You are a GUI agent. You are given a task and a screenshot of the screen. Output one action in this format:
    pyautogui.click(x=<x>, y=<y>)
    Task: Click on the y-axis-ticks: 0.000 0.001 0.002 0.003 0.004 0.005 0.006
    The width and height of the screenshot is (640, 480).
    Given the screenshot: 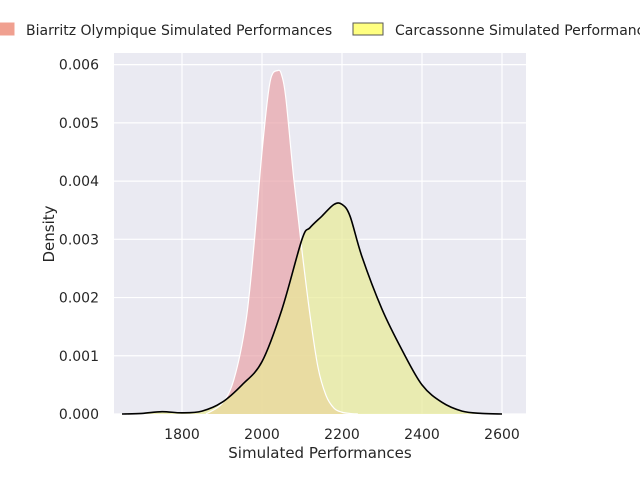 What is the action you would take?
    pyautogui.click(x=79, y=240)
    